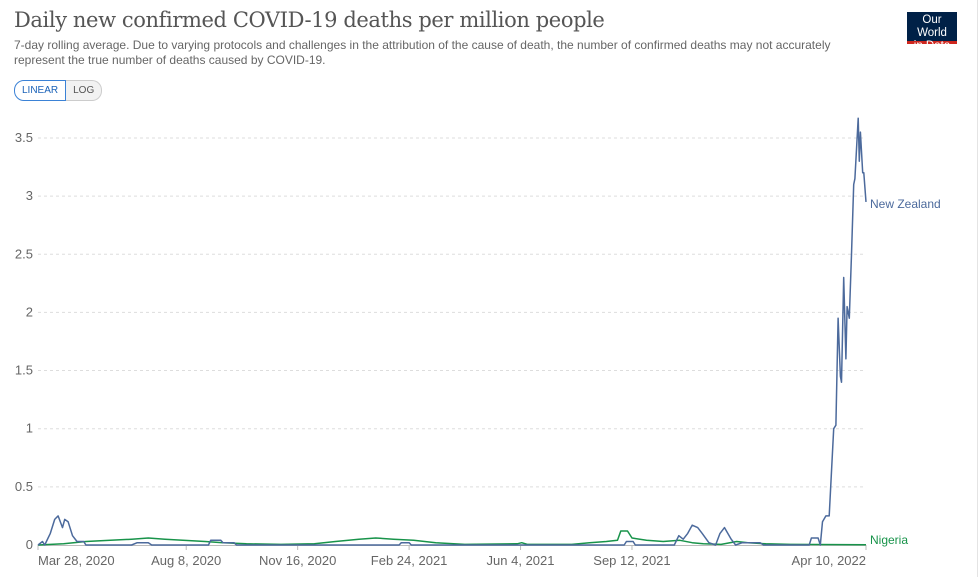  Describe the element at coordinates (829, 560) in the screenshot. I see `x-tick-label: Apr 10, 2022` at that location.